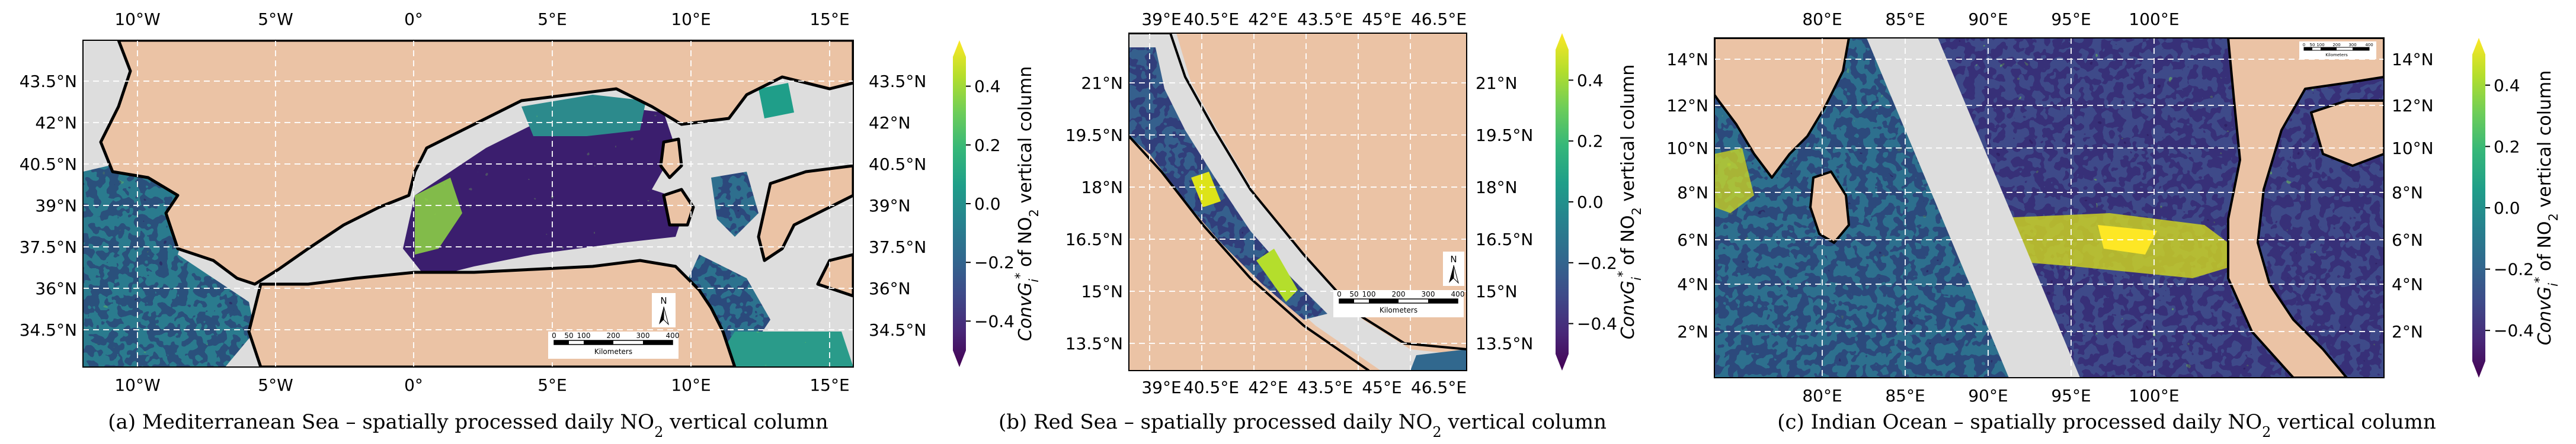  I want to click on lon-c-bottom-1: 85°E, so click(1905, 396).